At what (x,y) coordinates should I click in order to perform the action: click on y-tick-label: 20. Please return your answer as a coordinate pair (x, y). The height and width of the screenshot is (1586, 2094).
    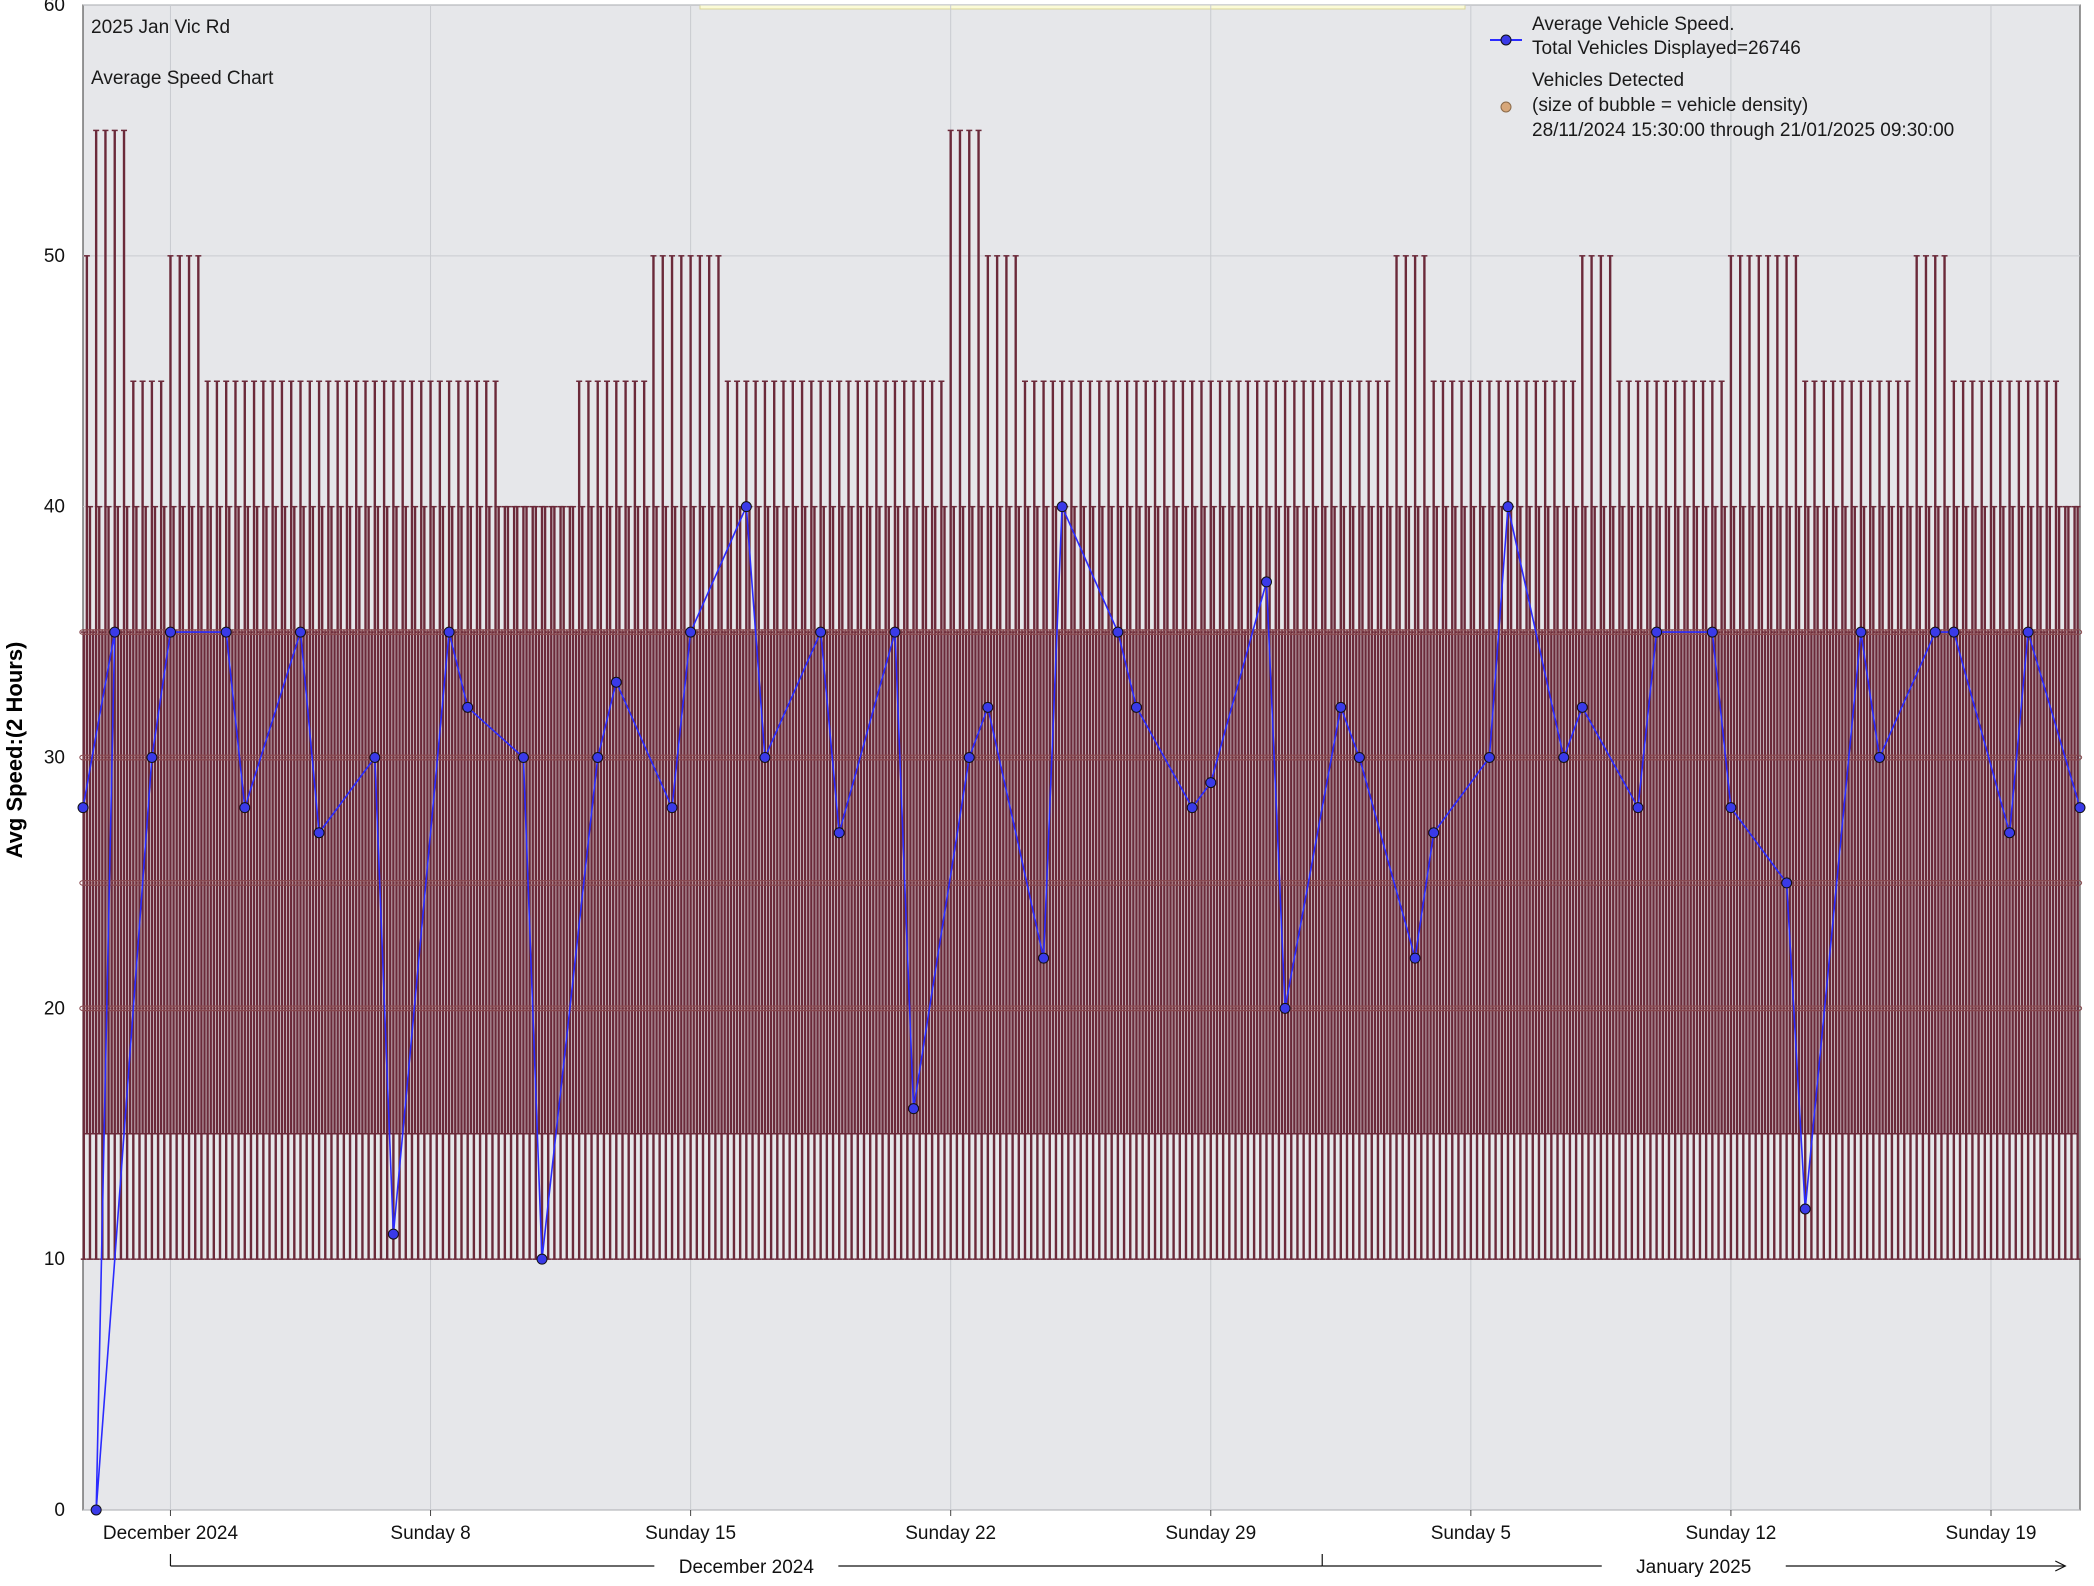
    Looking at the image, I should click on (54, 1008).